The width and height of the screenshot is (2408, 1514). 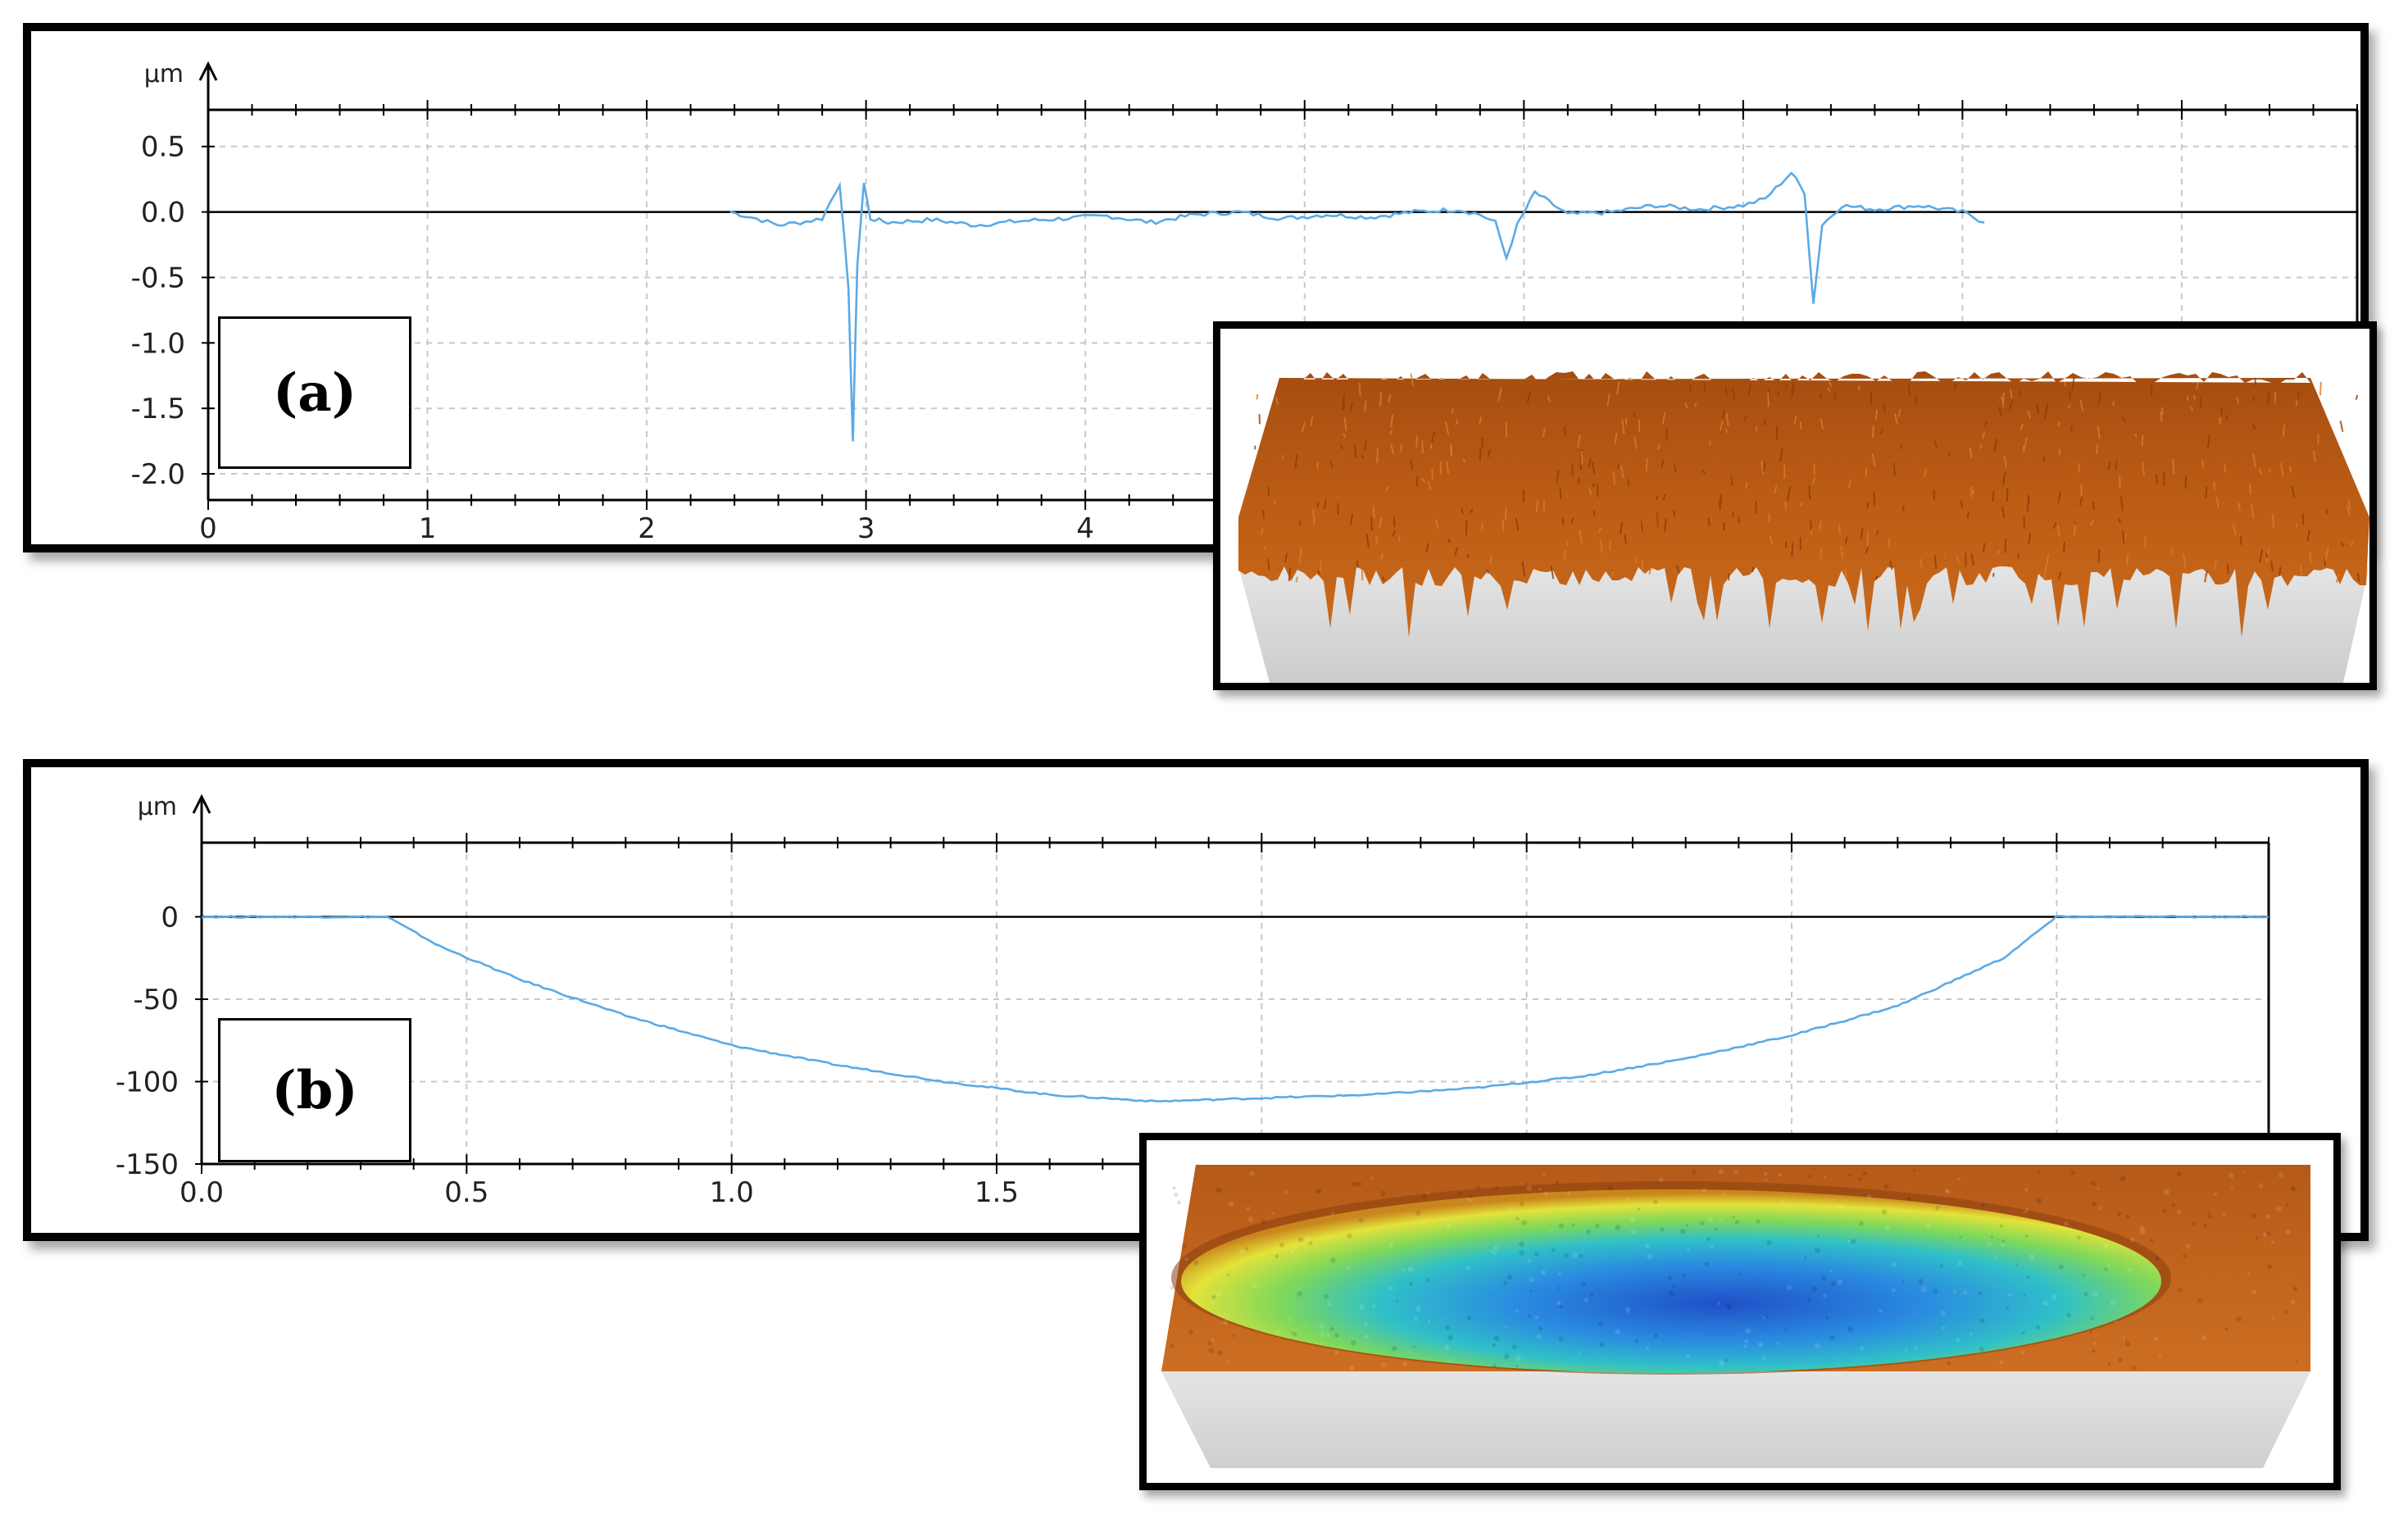 What do you see at coordinates (157, 807) in the screenshot?
I see `y-axis-unit-label: µm` at bounding box center [157, 807].